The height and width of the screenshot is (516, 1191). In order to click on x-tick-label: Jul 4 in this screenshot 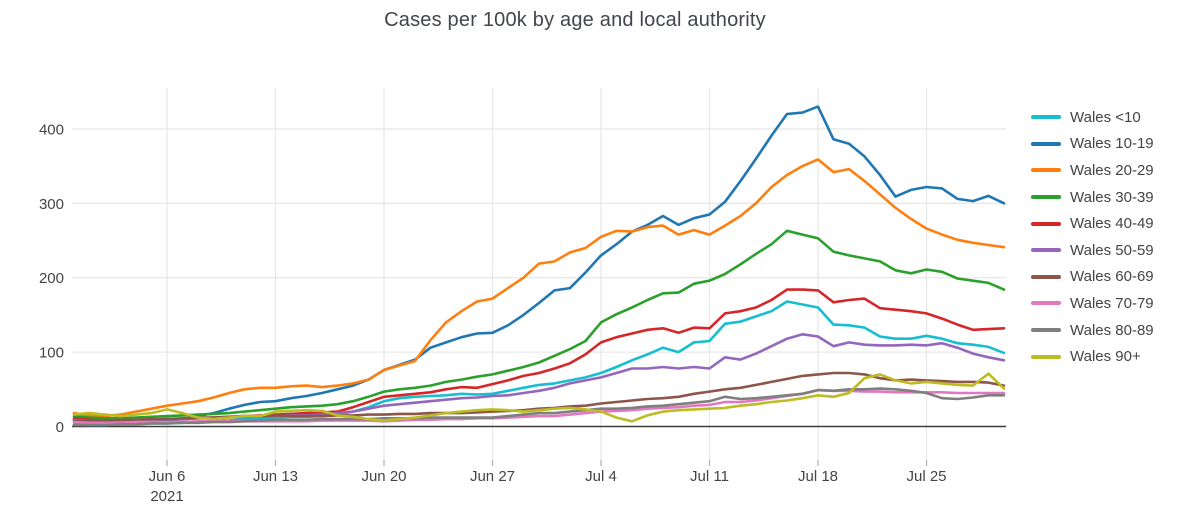, I will do `click(601, 476)`.